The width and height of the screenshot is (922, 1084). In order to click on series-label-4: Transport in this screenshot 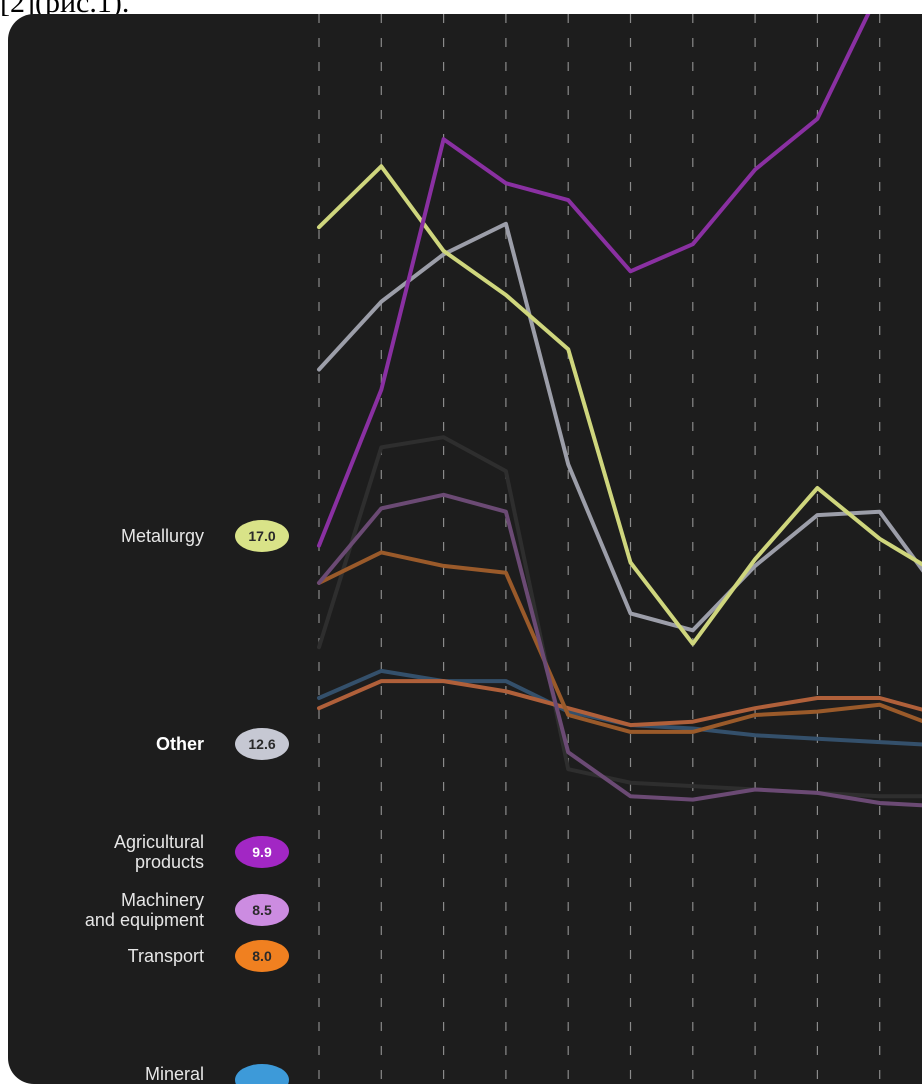, I will do `click(166, 956)`.